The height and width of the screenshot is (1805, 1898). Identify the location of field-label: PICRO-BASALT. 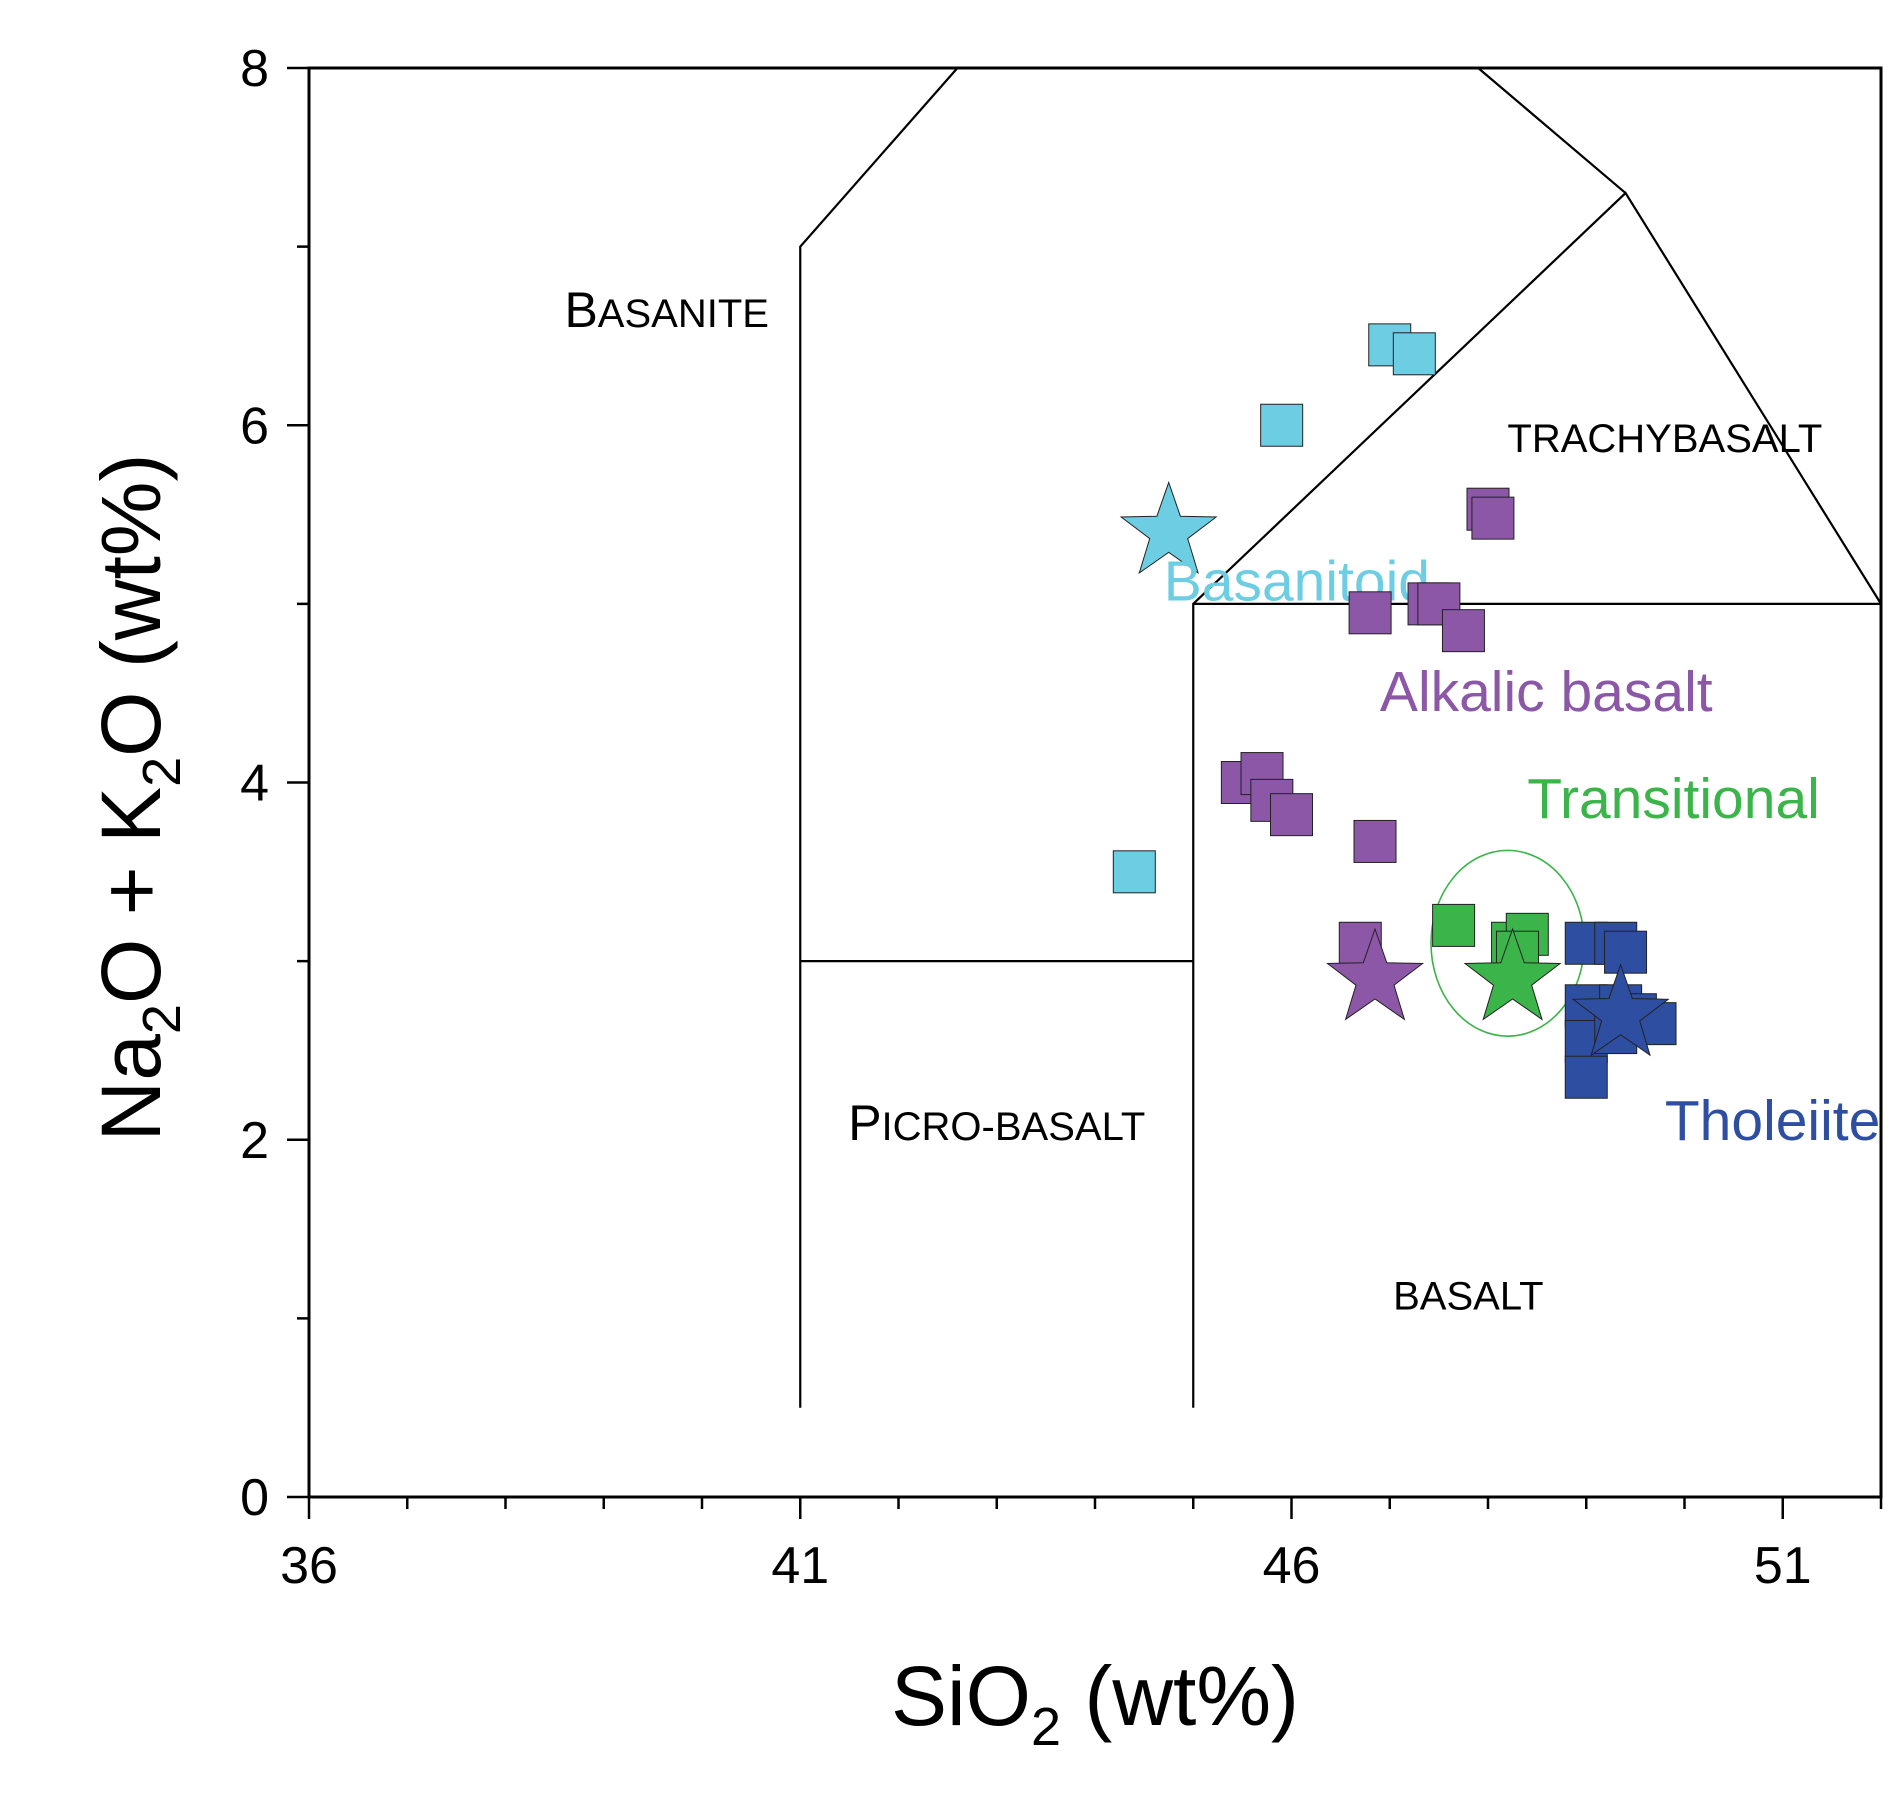
(996, 1123).